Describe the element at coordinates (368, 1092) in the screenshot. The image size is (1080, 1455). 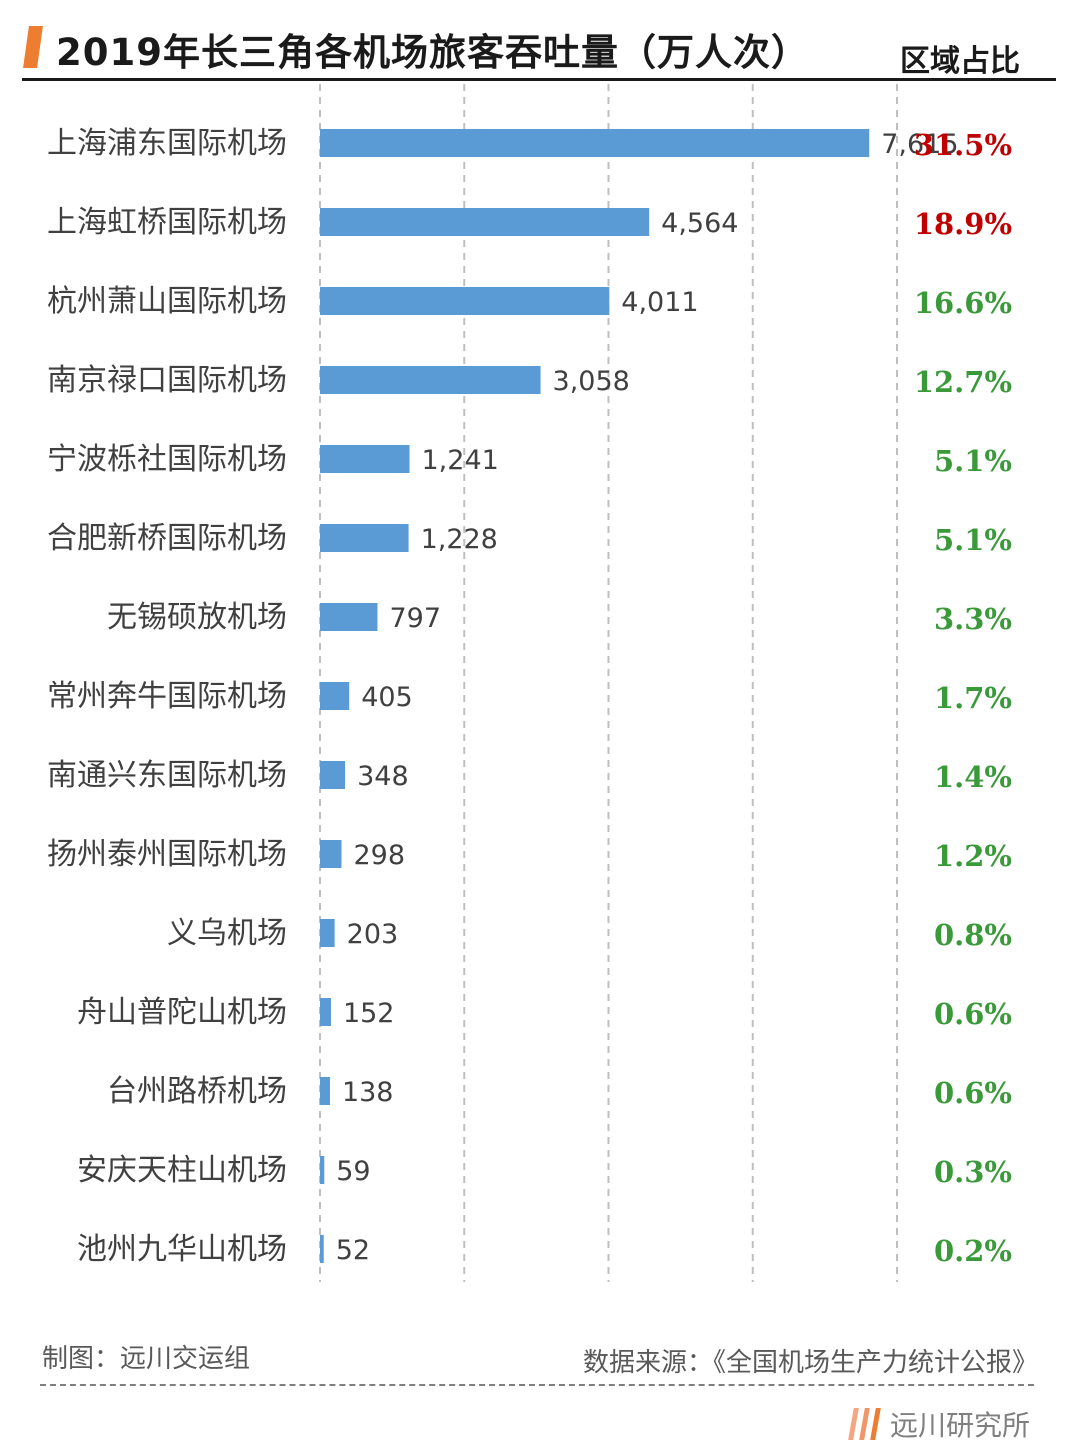
I see `value-label: 138` at that location.